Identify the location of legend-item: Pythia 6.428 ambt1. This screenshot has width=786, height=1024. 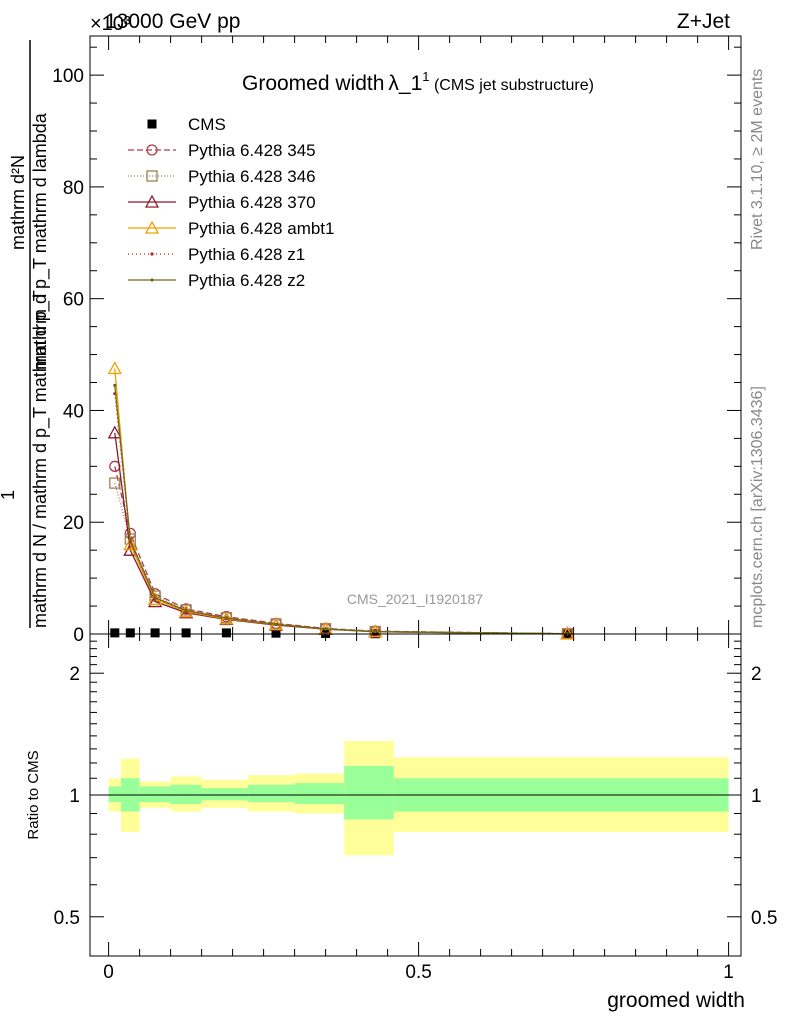
(231, 228).